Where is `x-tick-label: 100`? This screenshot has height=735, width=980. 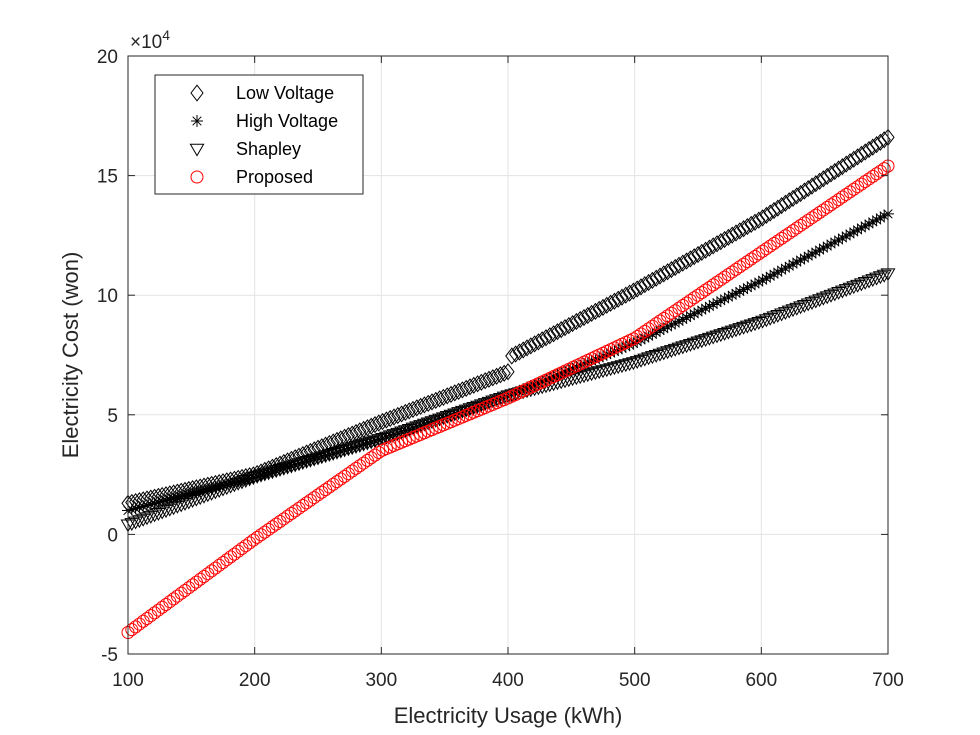
x-tick-label: 100 is located at coordinates (128, 680).